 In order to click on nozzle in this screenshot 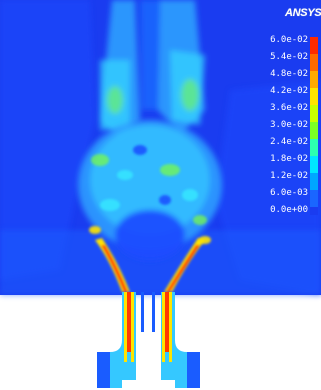, I will do `click(148, 340)`.